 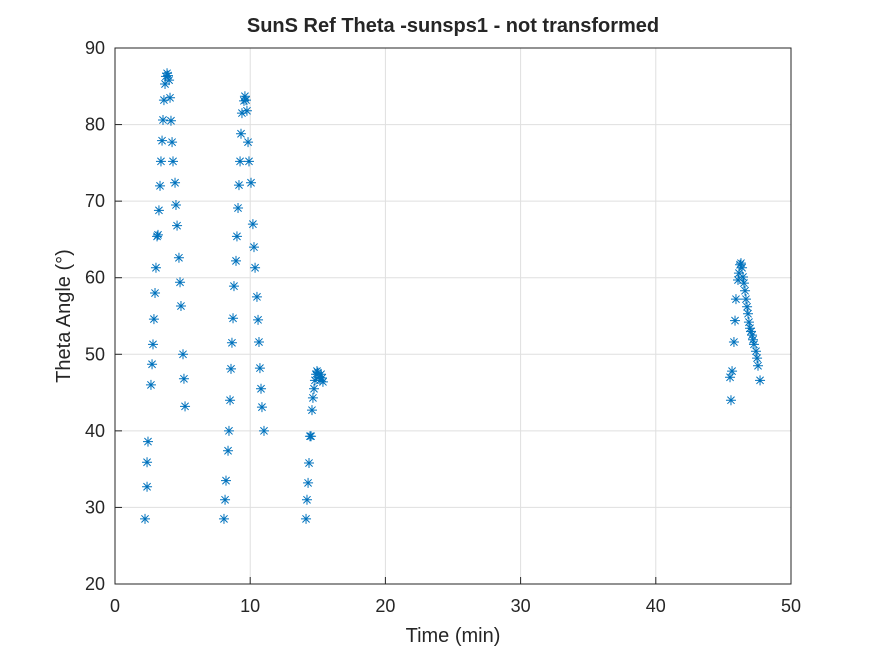 I want to click on y-tick-label: 20, so click(x=95, y=584).